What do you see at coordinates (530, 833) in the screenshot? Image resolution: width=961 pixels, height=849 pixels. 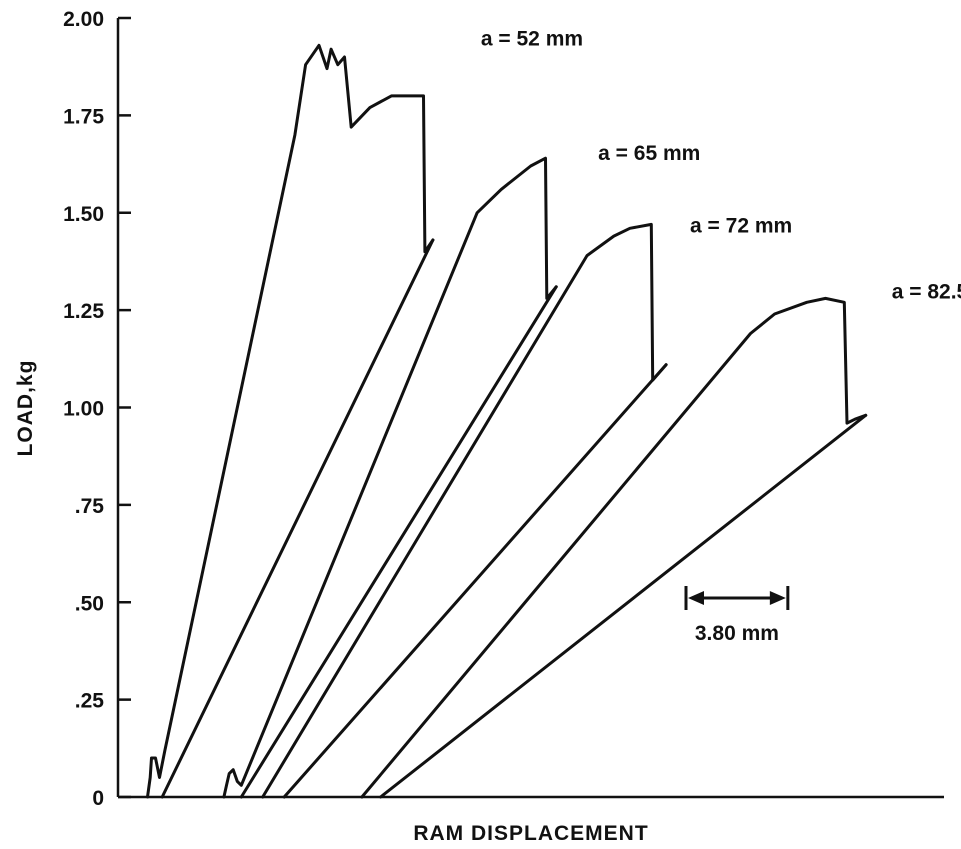 I see `x-axis-label: RAM DISPLACEMENT` at bounding box center [530, 833].